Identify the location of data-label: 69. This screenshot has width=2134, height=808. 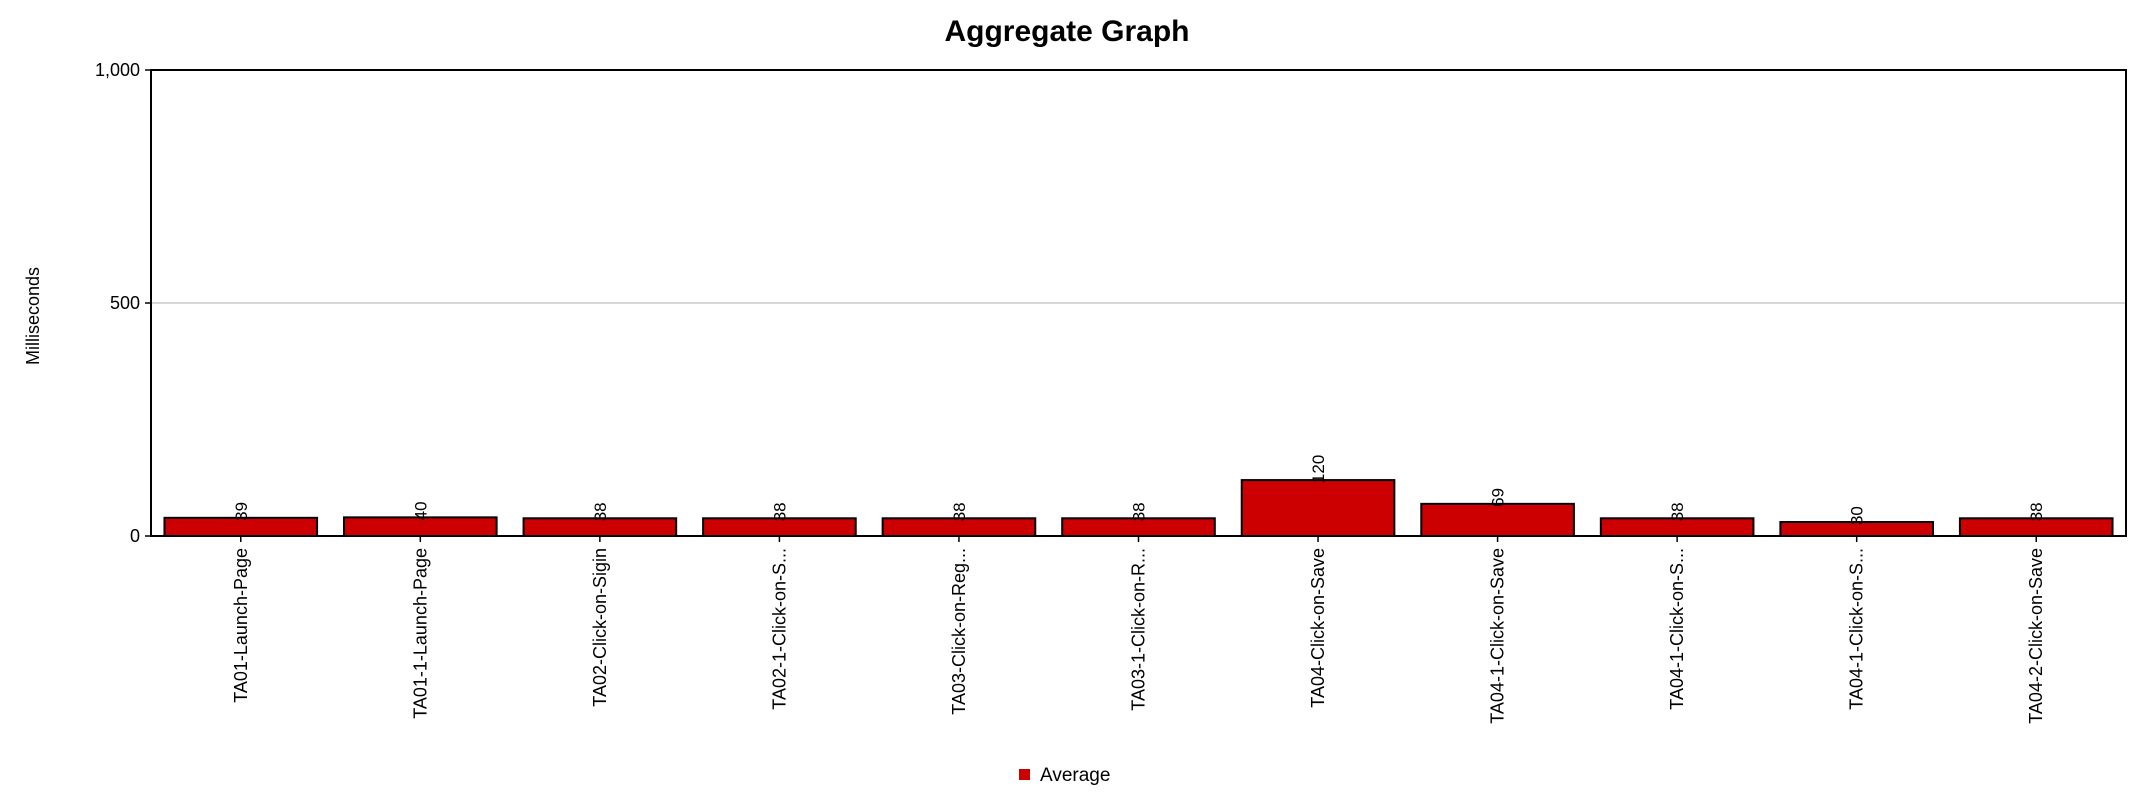
(1498, 497).